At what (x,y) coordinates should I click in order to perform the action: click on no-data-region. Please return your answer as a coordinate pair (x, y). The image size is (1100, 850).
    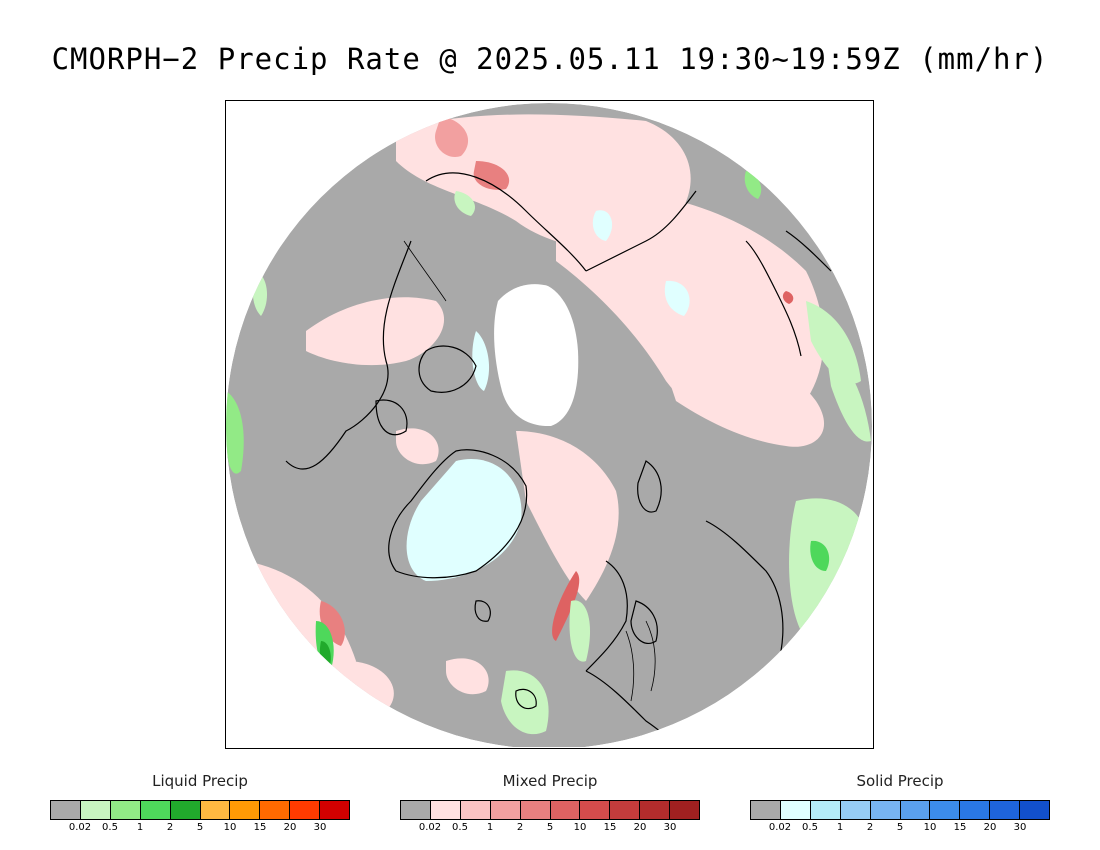
    Looking at the image, I should click on (536, 355).